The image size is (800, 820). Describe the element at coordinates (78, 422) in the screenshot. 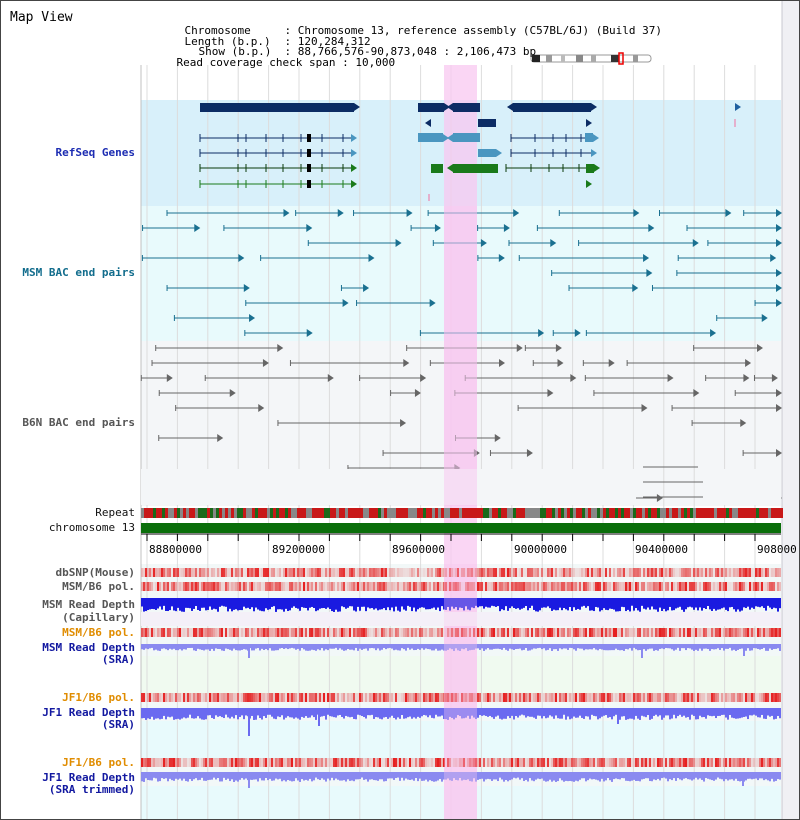

I see `track-label-b6n-bac: B6N BAC end pairs` at that location.